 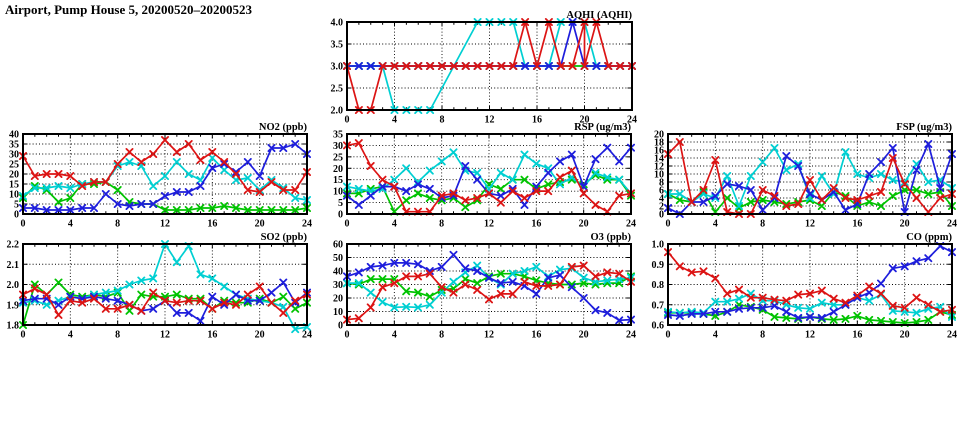 What do you see at coordinates (13, 305) in the screenshot?
I see `y-tick-label: 1.9` at bounding box center [13, 305].